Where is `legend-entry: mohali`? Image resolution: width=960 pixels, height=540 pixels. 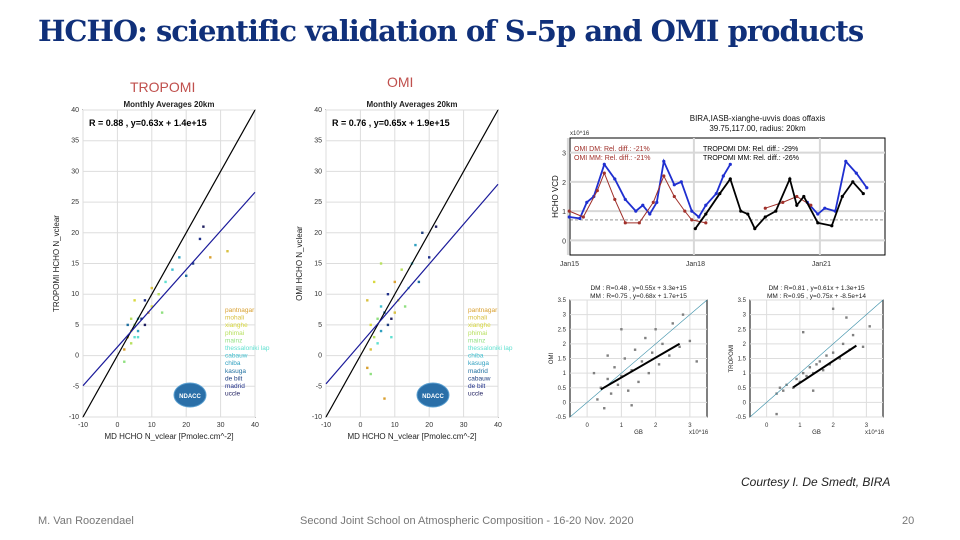
legend-entry: mohali is located at coordinates (477, 318).